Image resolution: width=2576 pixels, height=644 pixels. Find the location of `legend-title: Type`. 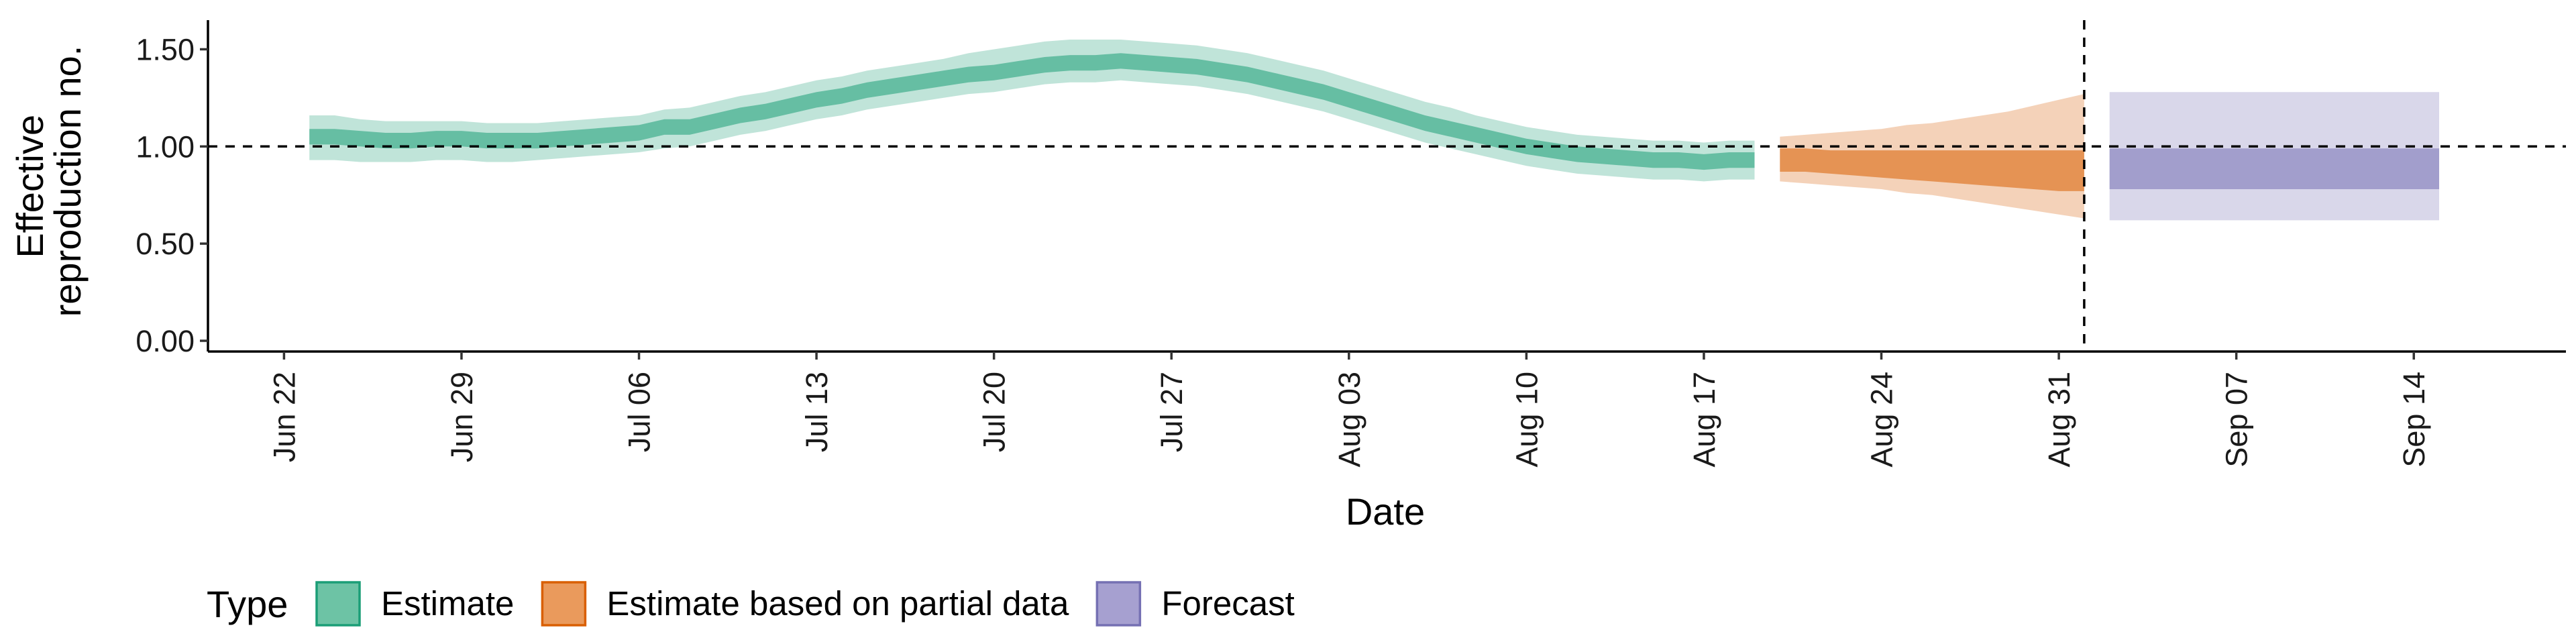

legend-title: Type is located at coordinates (247, 604).